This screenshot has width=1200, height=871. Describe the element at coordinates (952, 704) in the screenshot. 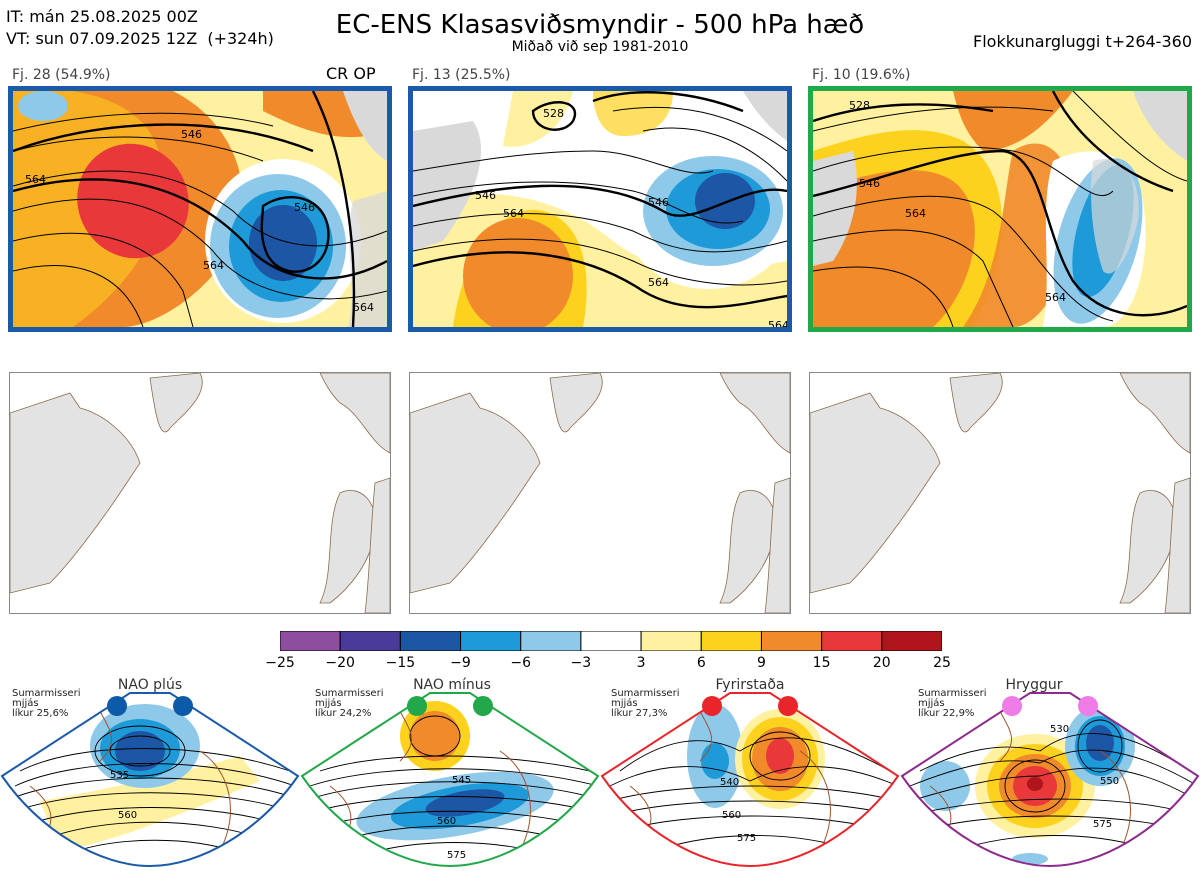

I see `cluster-4-info: Sumarmisseri mjjás líkur 22,9%` at that location.